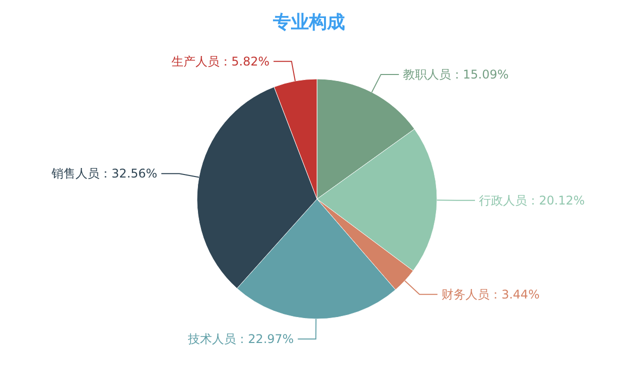 The height and width of the screenshot is (382, 618). What do you see at coordinates (308, 22) in the screenshot?
I see `chart-title: 专业构成` at bounding box center [308, 22].